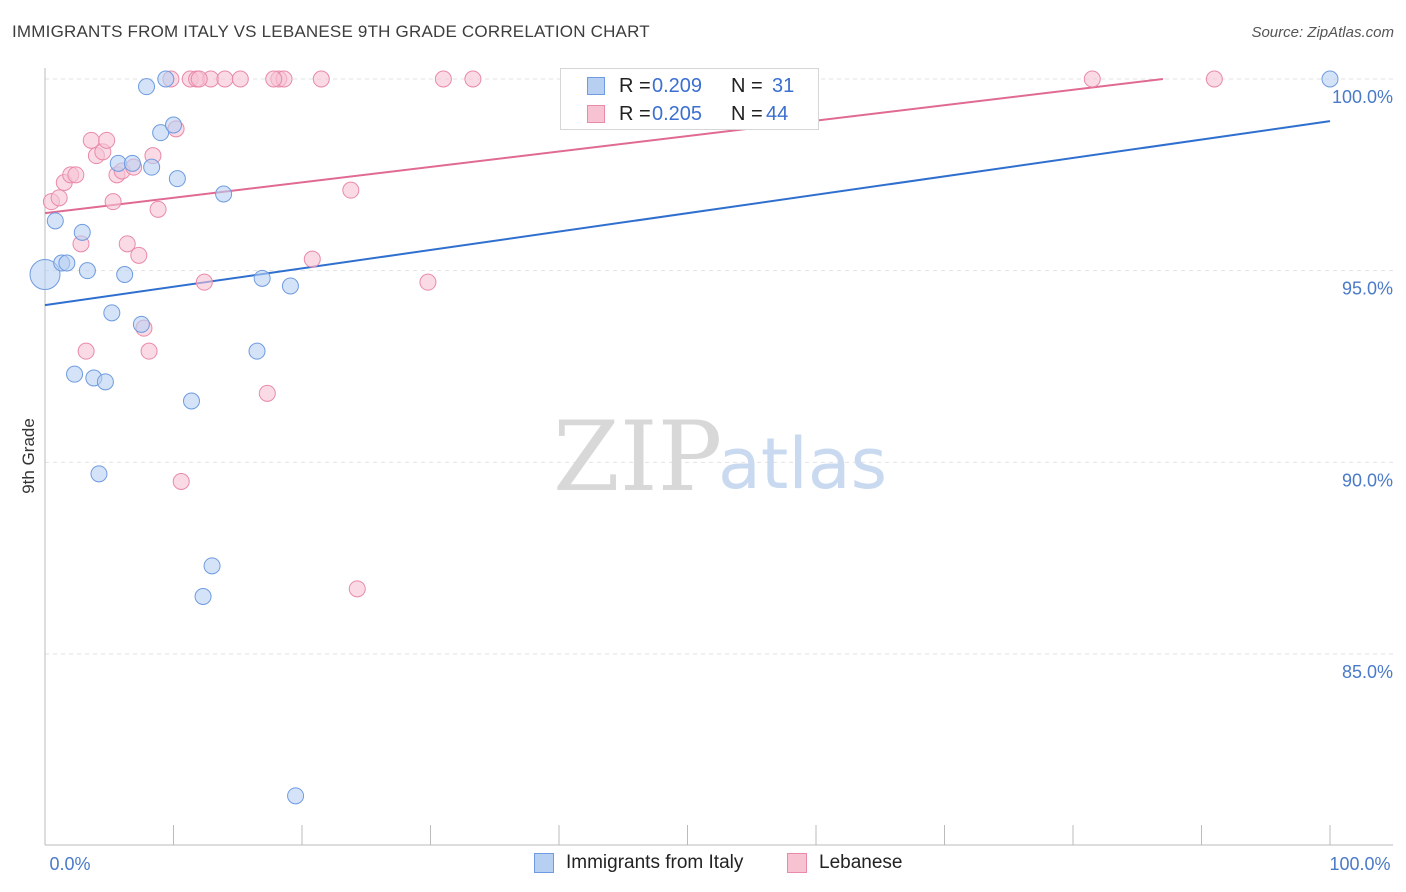 The image size is (1406, 892). What do you see at coordinates (28, 456) in the screenshot?
I see `y-axis-title: 9th Grade` at bounding box center [28, 456].